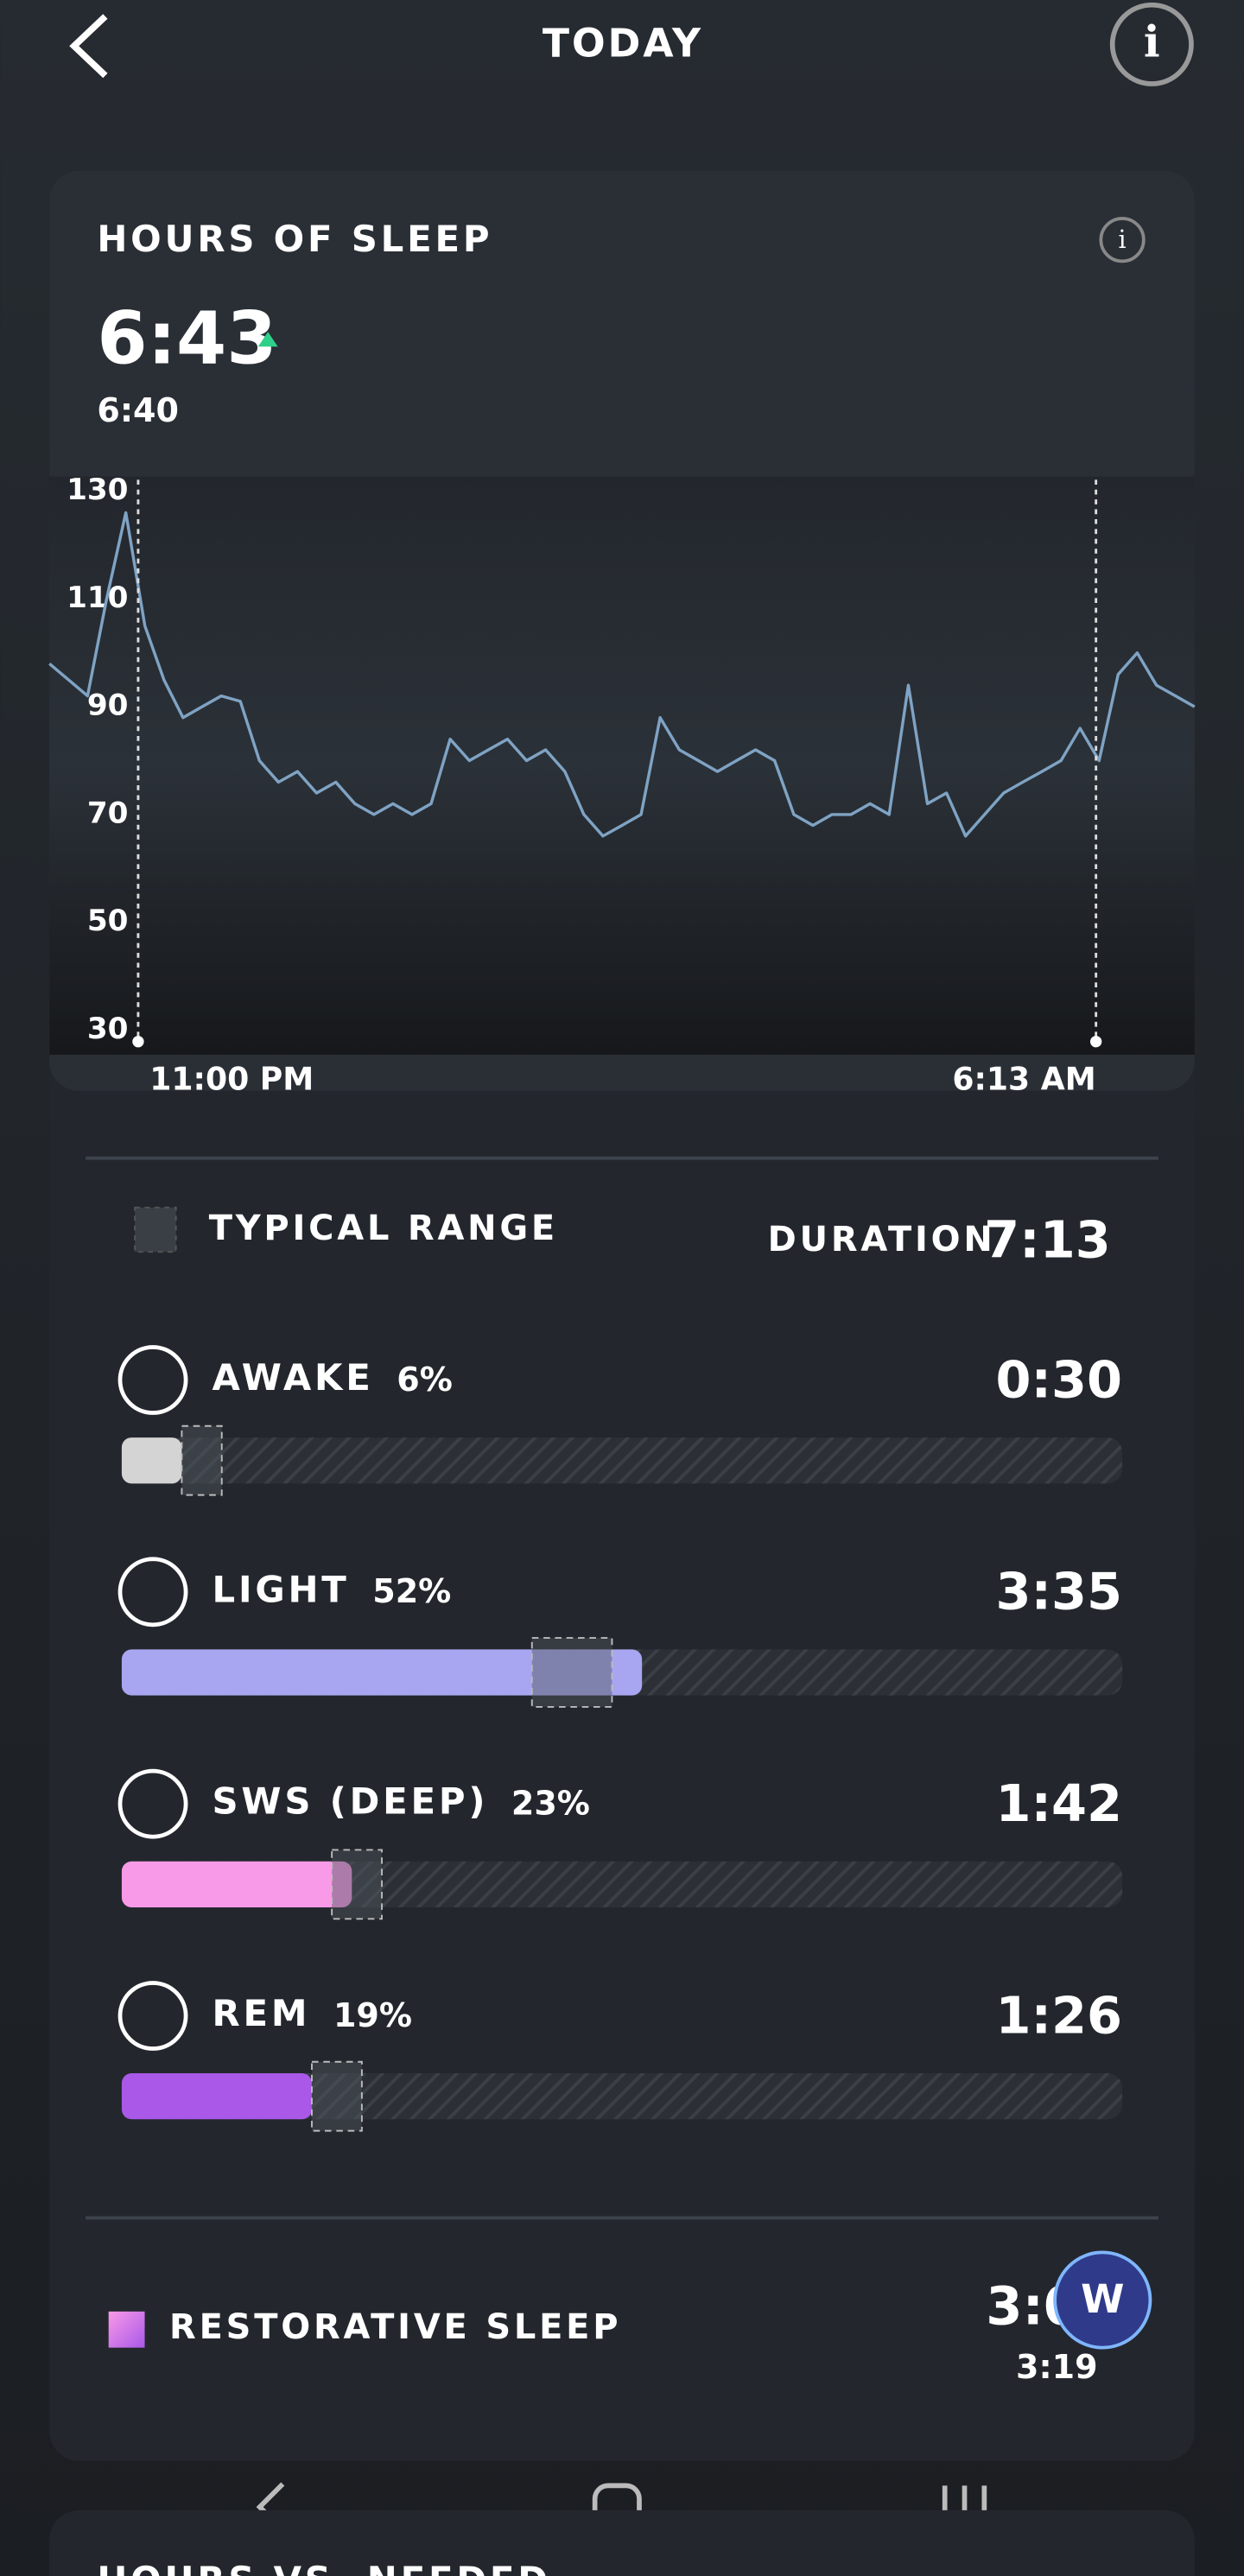 This screenshot has width=1244, height=2576. I want to click on x-label: 6:13 AM, so click(1024, 1078).